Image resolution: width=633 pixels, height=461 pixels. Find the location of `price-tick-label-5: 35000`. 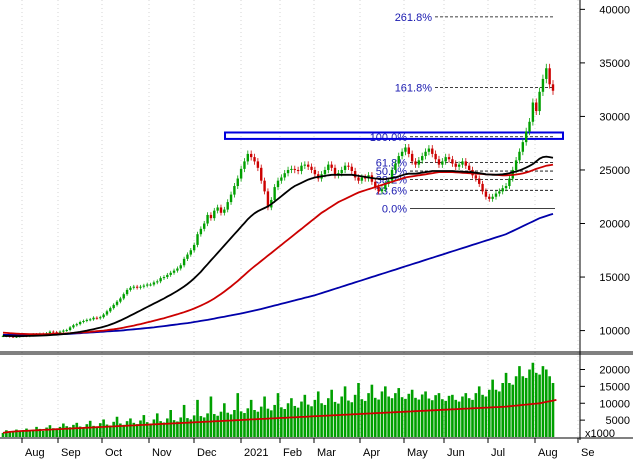

price-tick-label-5: 35000 is located at coordinates (614, 64).